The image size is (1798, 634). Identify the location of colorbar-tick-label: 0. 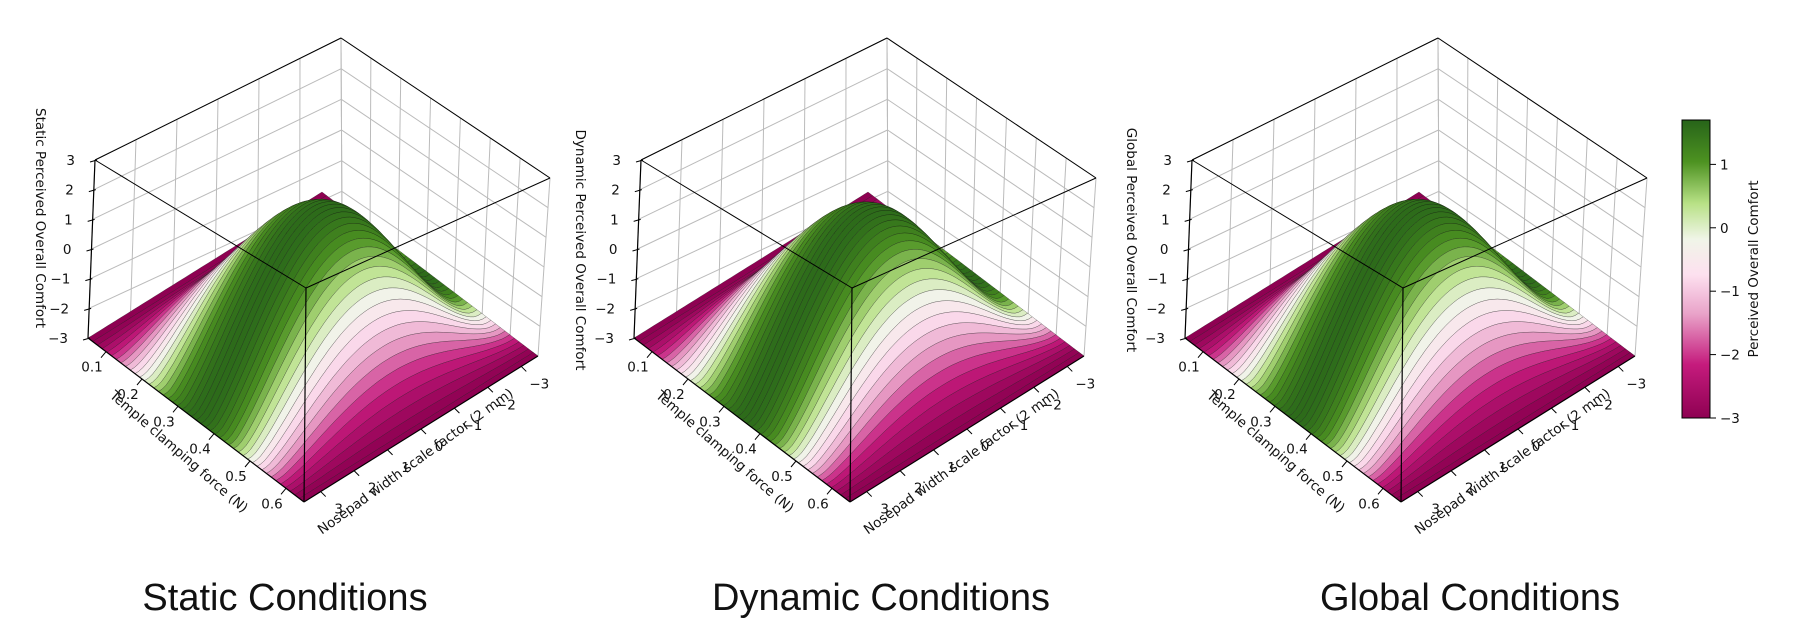
(1724, 229).